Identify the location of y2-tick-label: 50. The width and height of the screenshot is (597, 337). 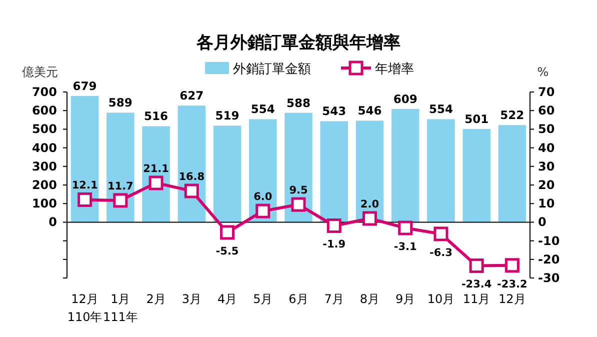
(546, 129).